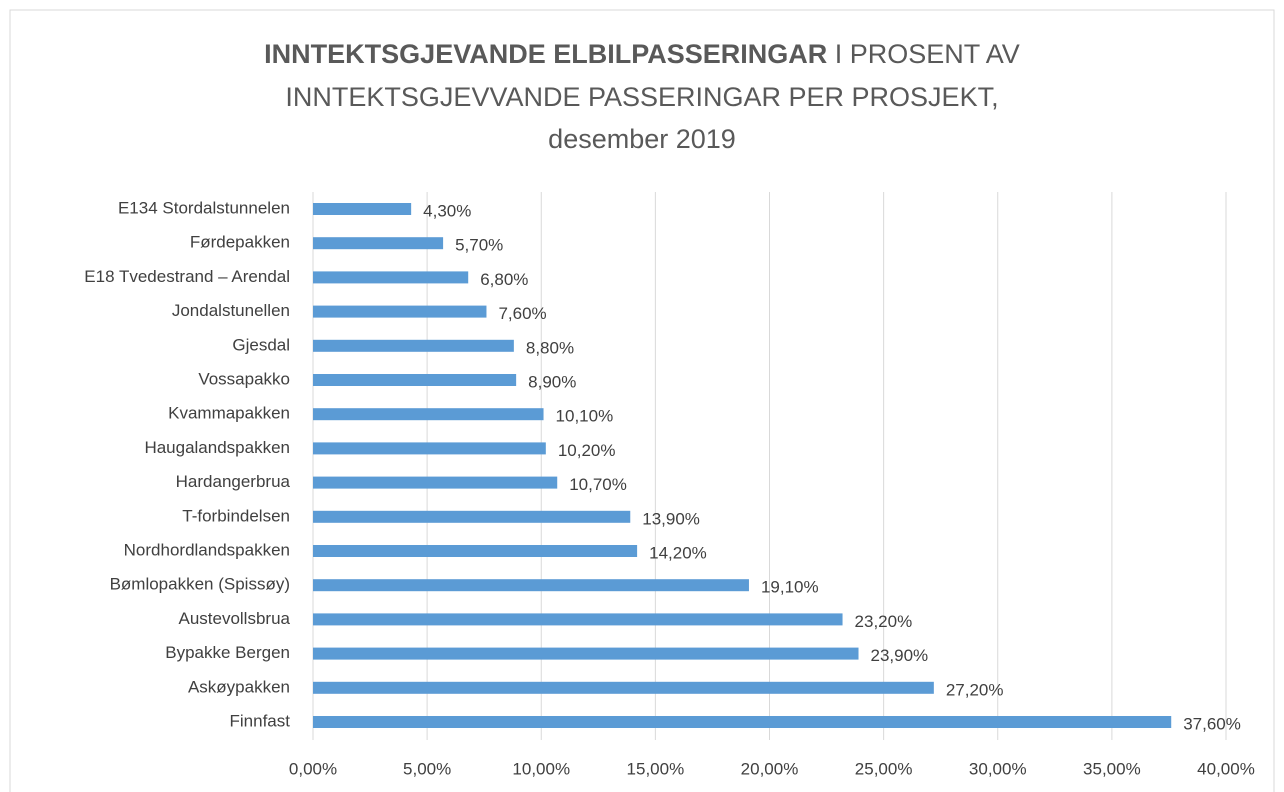 Image resolution: width=1284 pixels, height=792 pixels. What do you see at coordinates (790, 587) in the screenshot?
I see `data-label: 19,10%` at bounding box center [790, 587].